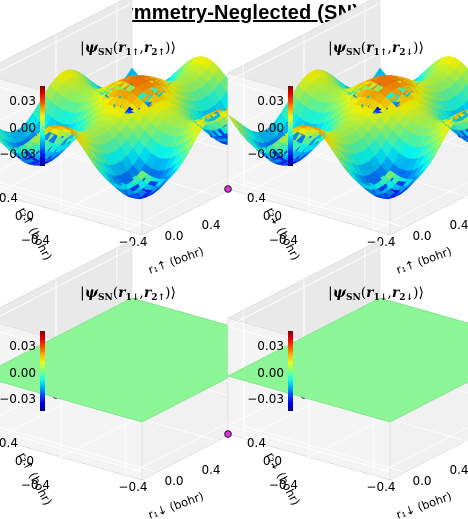 The width and height of the screenshot is (468, 519). I want to click on flat-surface-edge, so click(347, 360).